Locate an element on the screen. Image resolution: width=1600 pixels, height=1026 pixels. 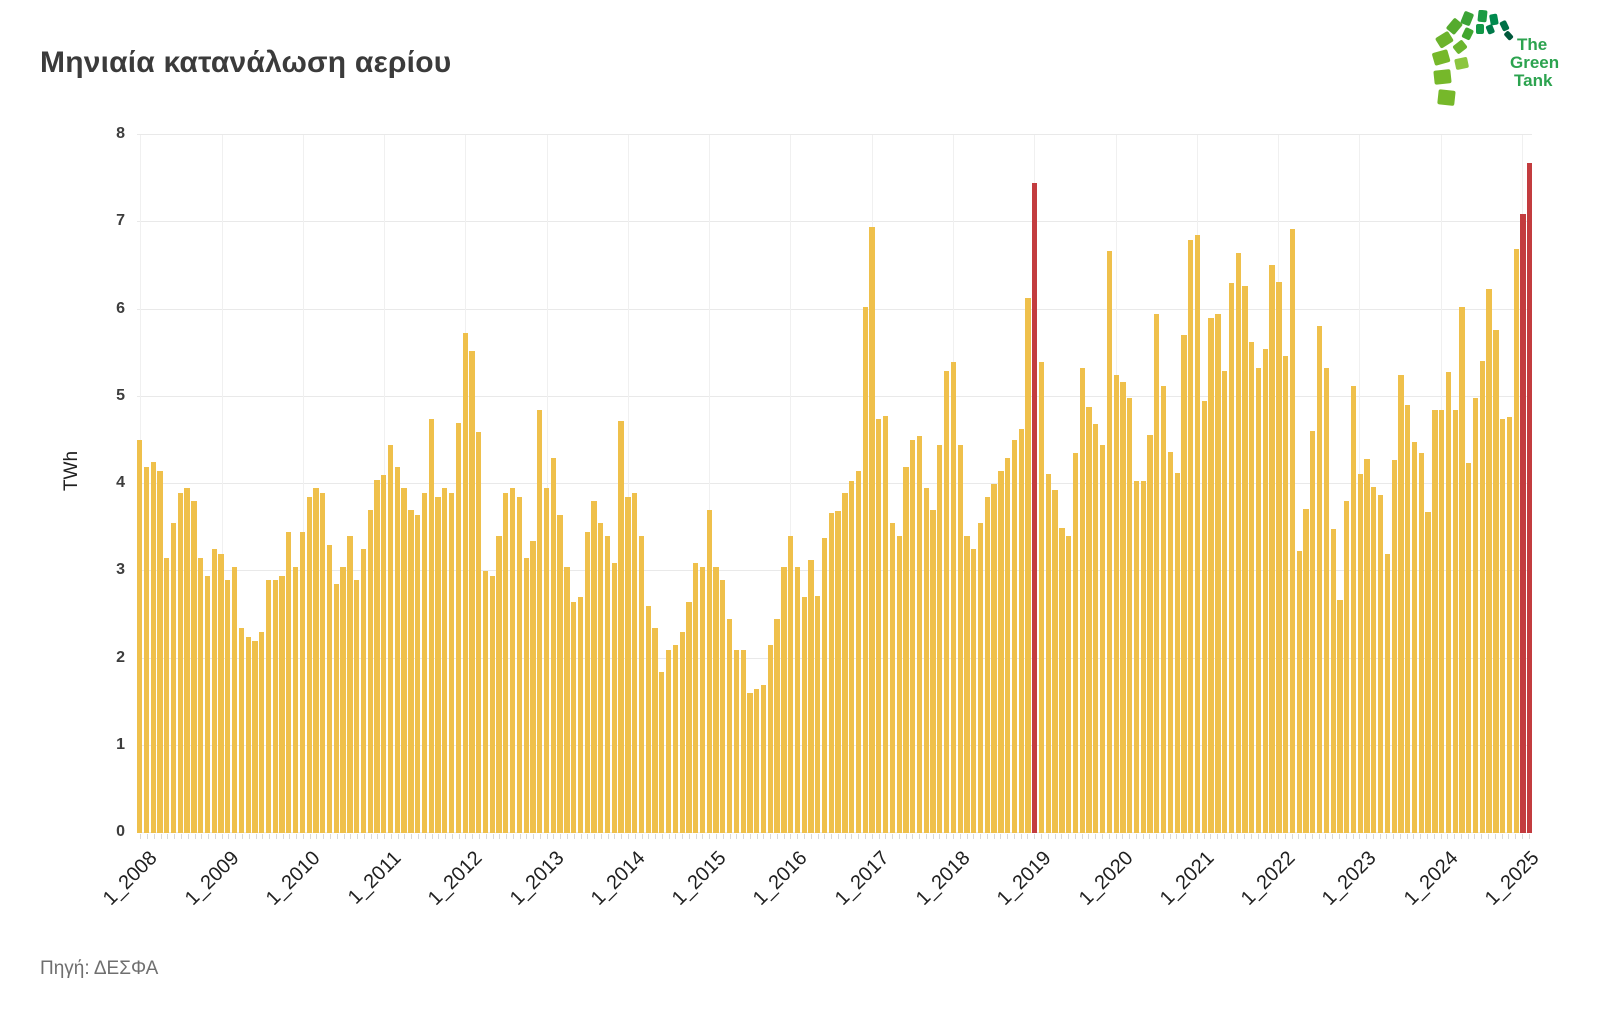
bar-4_2015 is located at coordinates (729, 726).